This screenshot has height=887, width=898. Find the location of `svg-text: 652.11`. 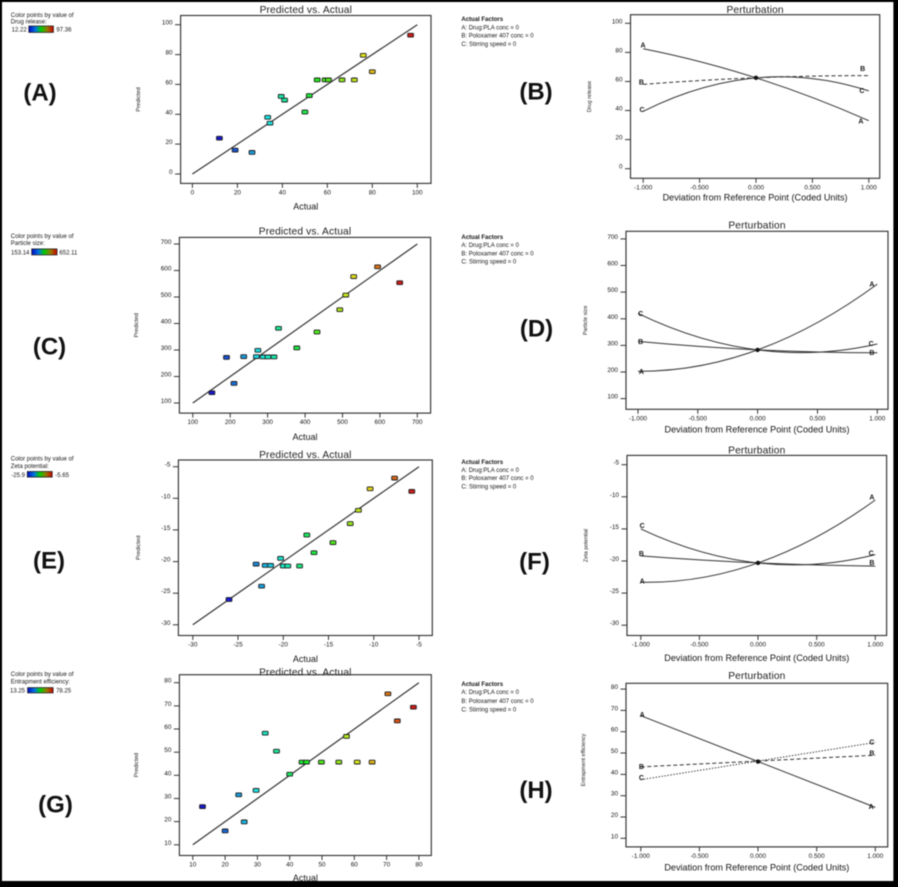

svg-text: 652.11 is located at coordinates (68, 253).